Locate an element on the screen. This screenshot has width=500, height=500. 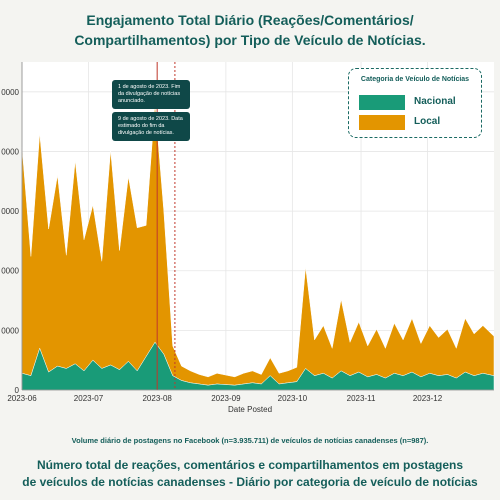
x-axis-label: Date Posted is located at coordinates (250, 409).